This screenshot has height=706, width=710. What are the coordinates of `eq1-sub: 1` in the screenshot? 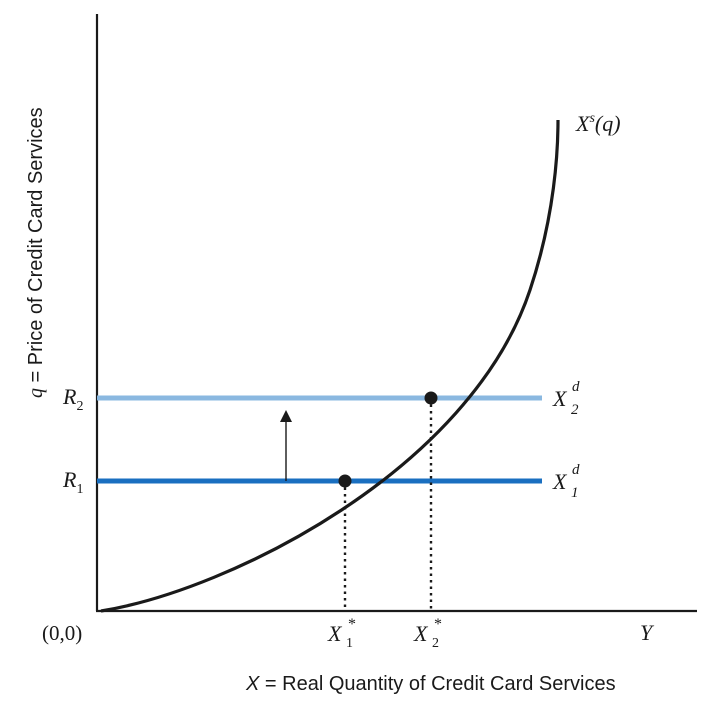 It's located at (349, 643).